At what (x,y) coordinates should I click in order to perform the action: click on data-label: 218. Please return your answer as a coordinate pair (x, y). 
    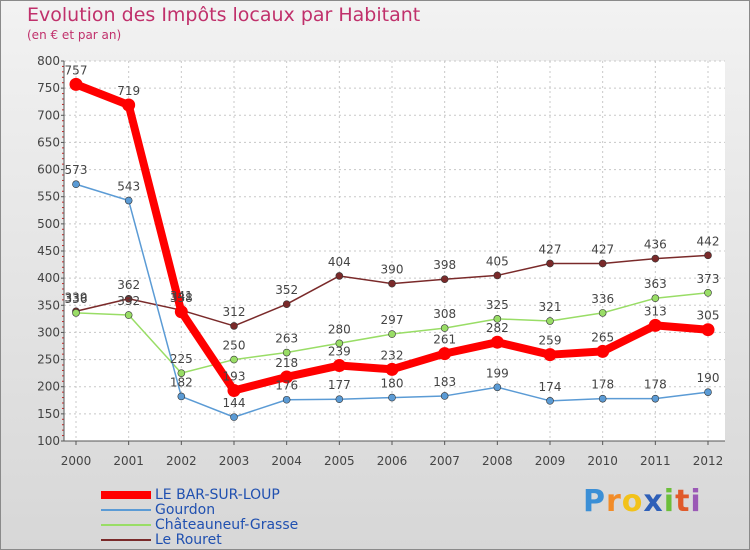
    Looking at the image, I should click on (286, 363).